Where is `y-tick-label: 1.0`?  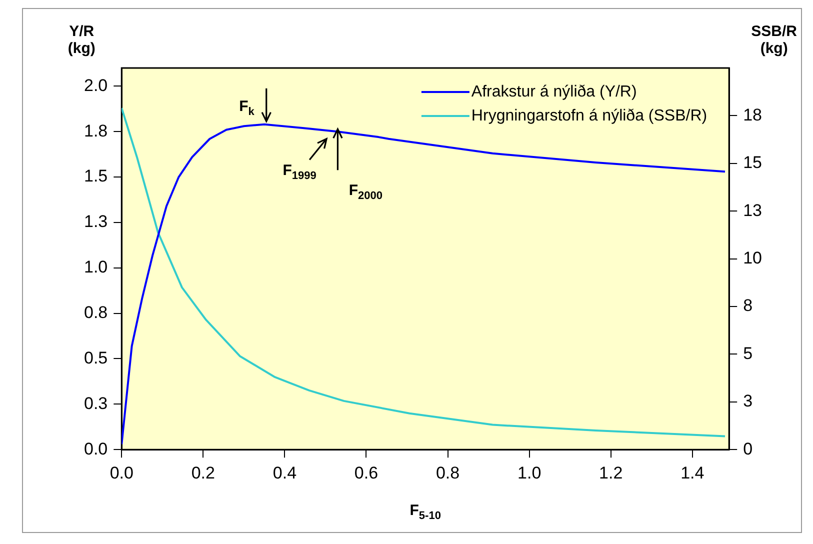
y-tick-label: 1.0 is located at coordinates (96, 267).